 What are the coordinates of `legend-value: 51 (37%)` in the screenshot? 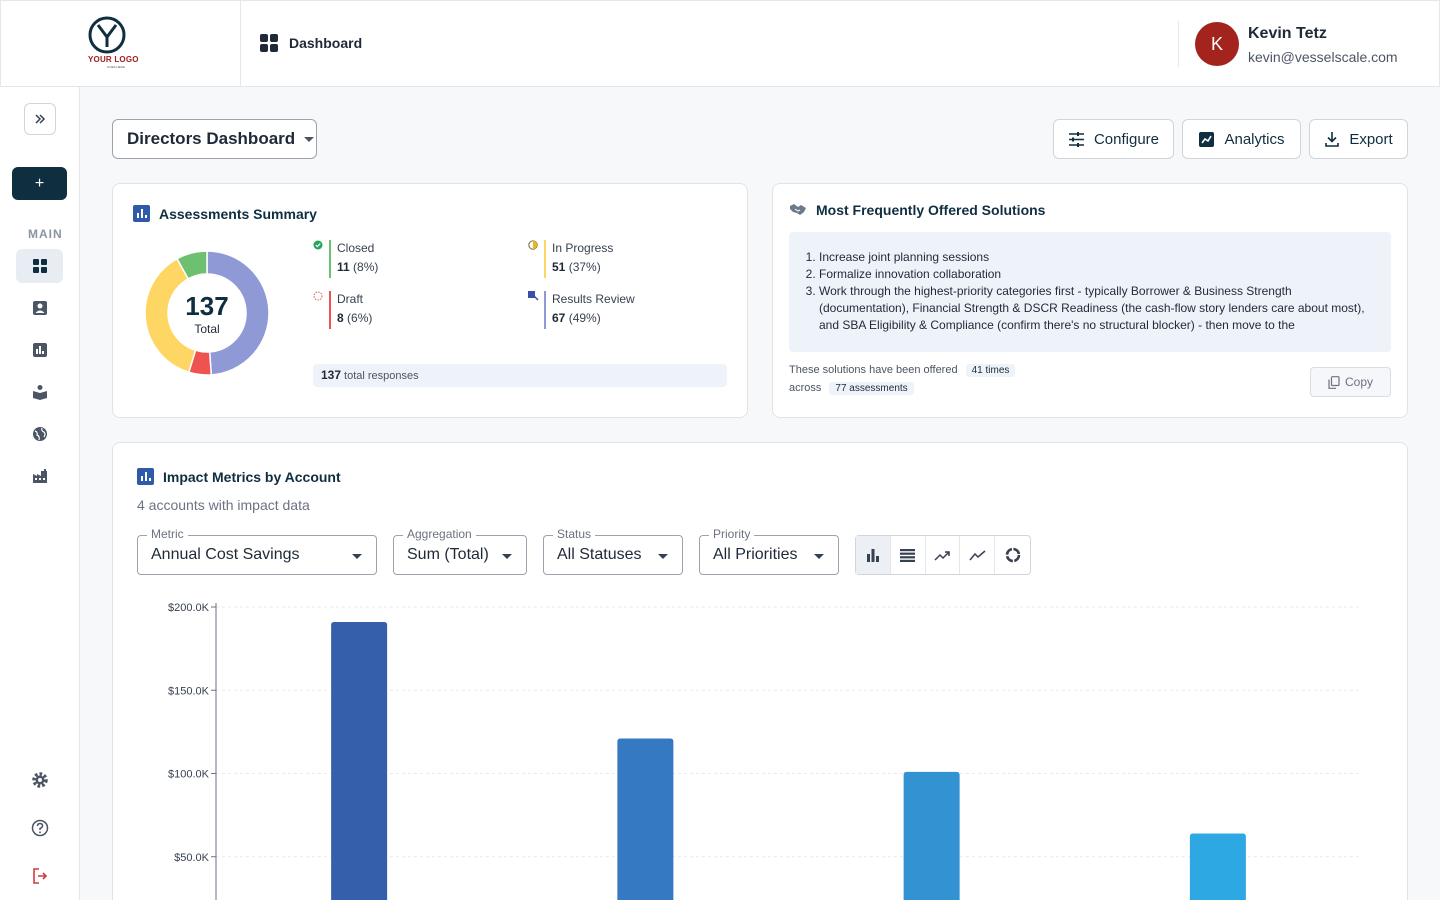 It's located at (576, 267).